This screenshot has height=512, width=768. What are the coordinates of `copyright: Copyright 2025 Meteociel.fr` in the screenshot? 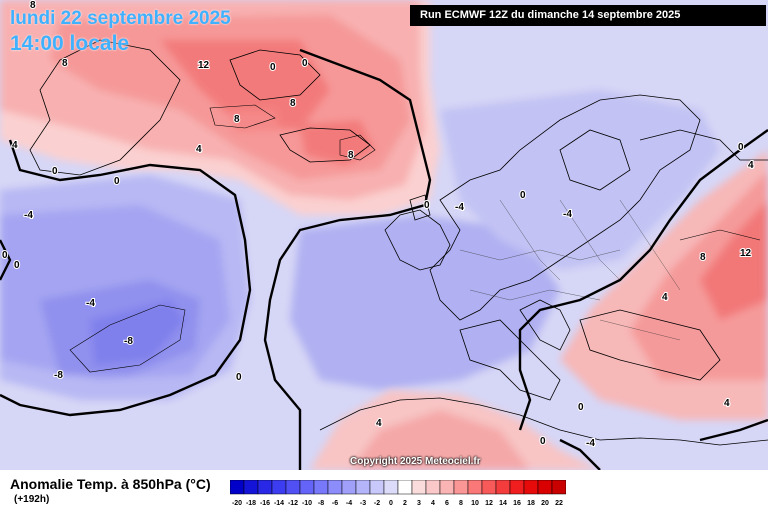 It's located at (415, 461).